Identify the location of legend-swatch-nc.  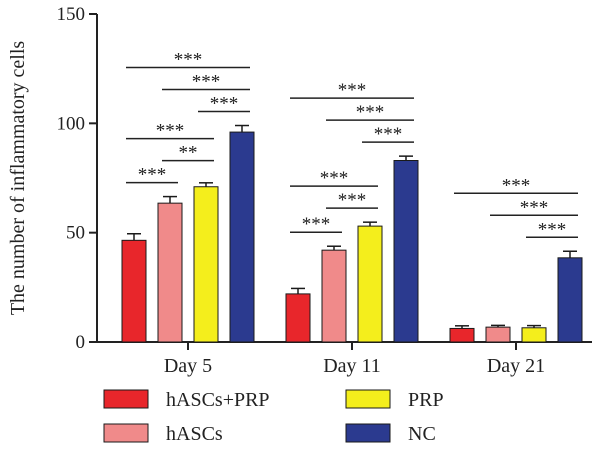
(368, 433).